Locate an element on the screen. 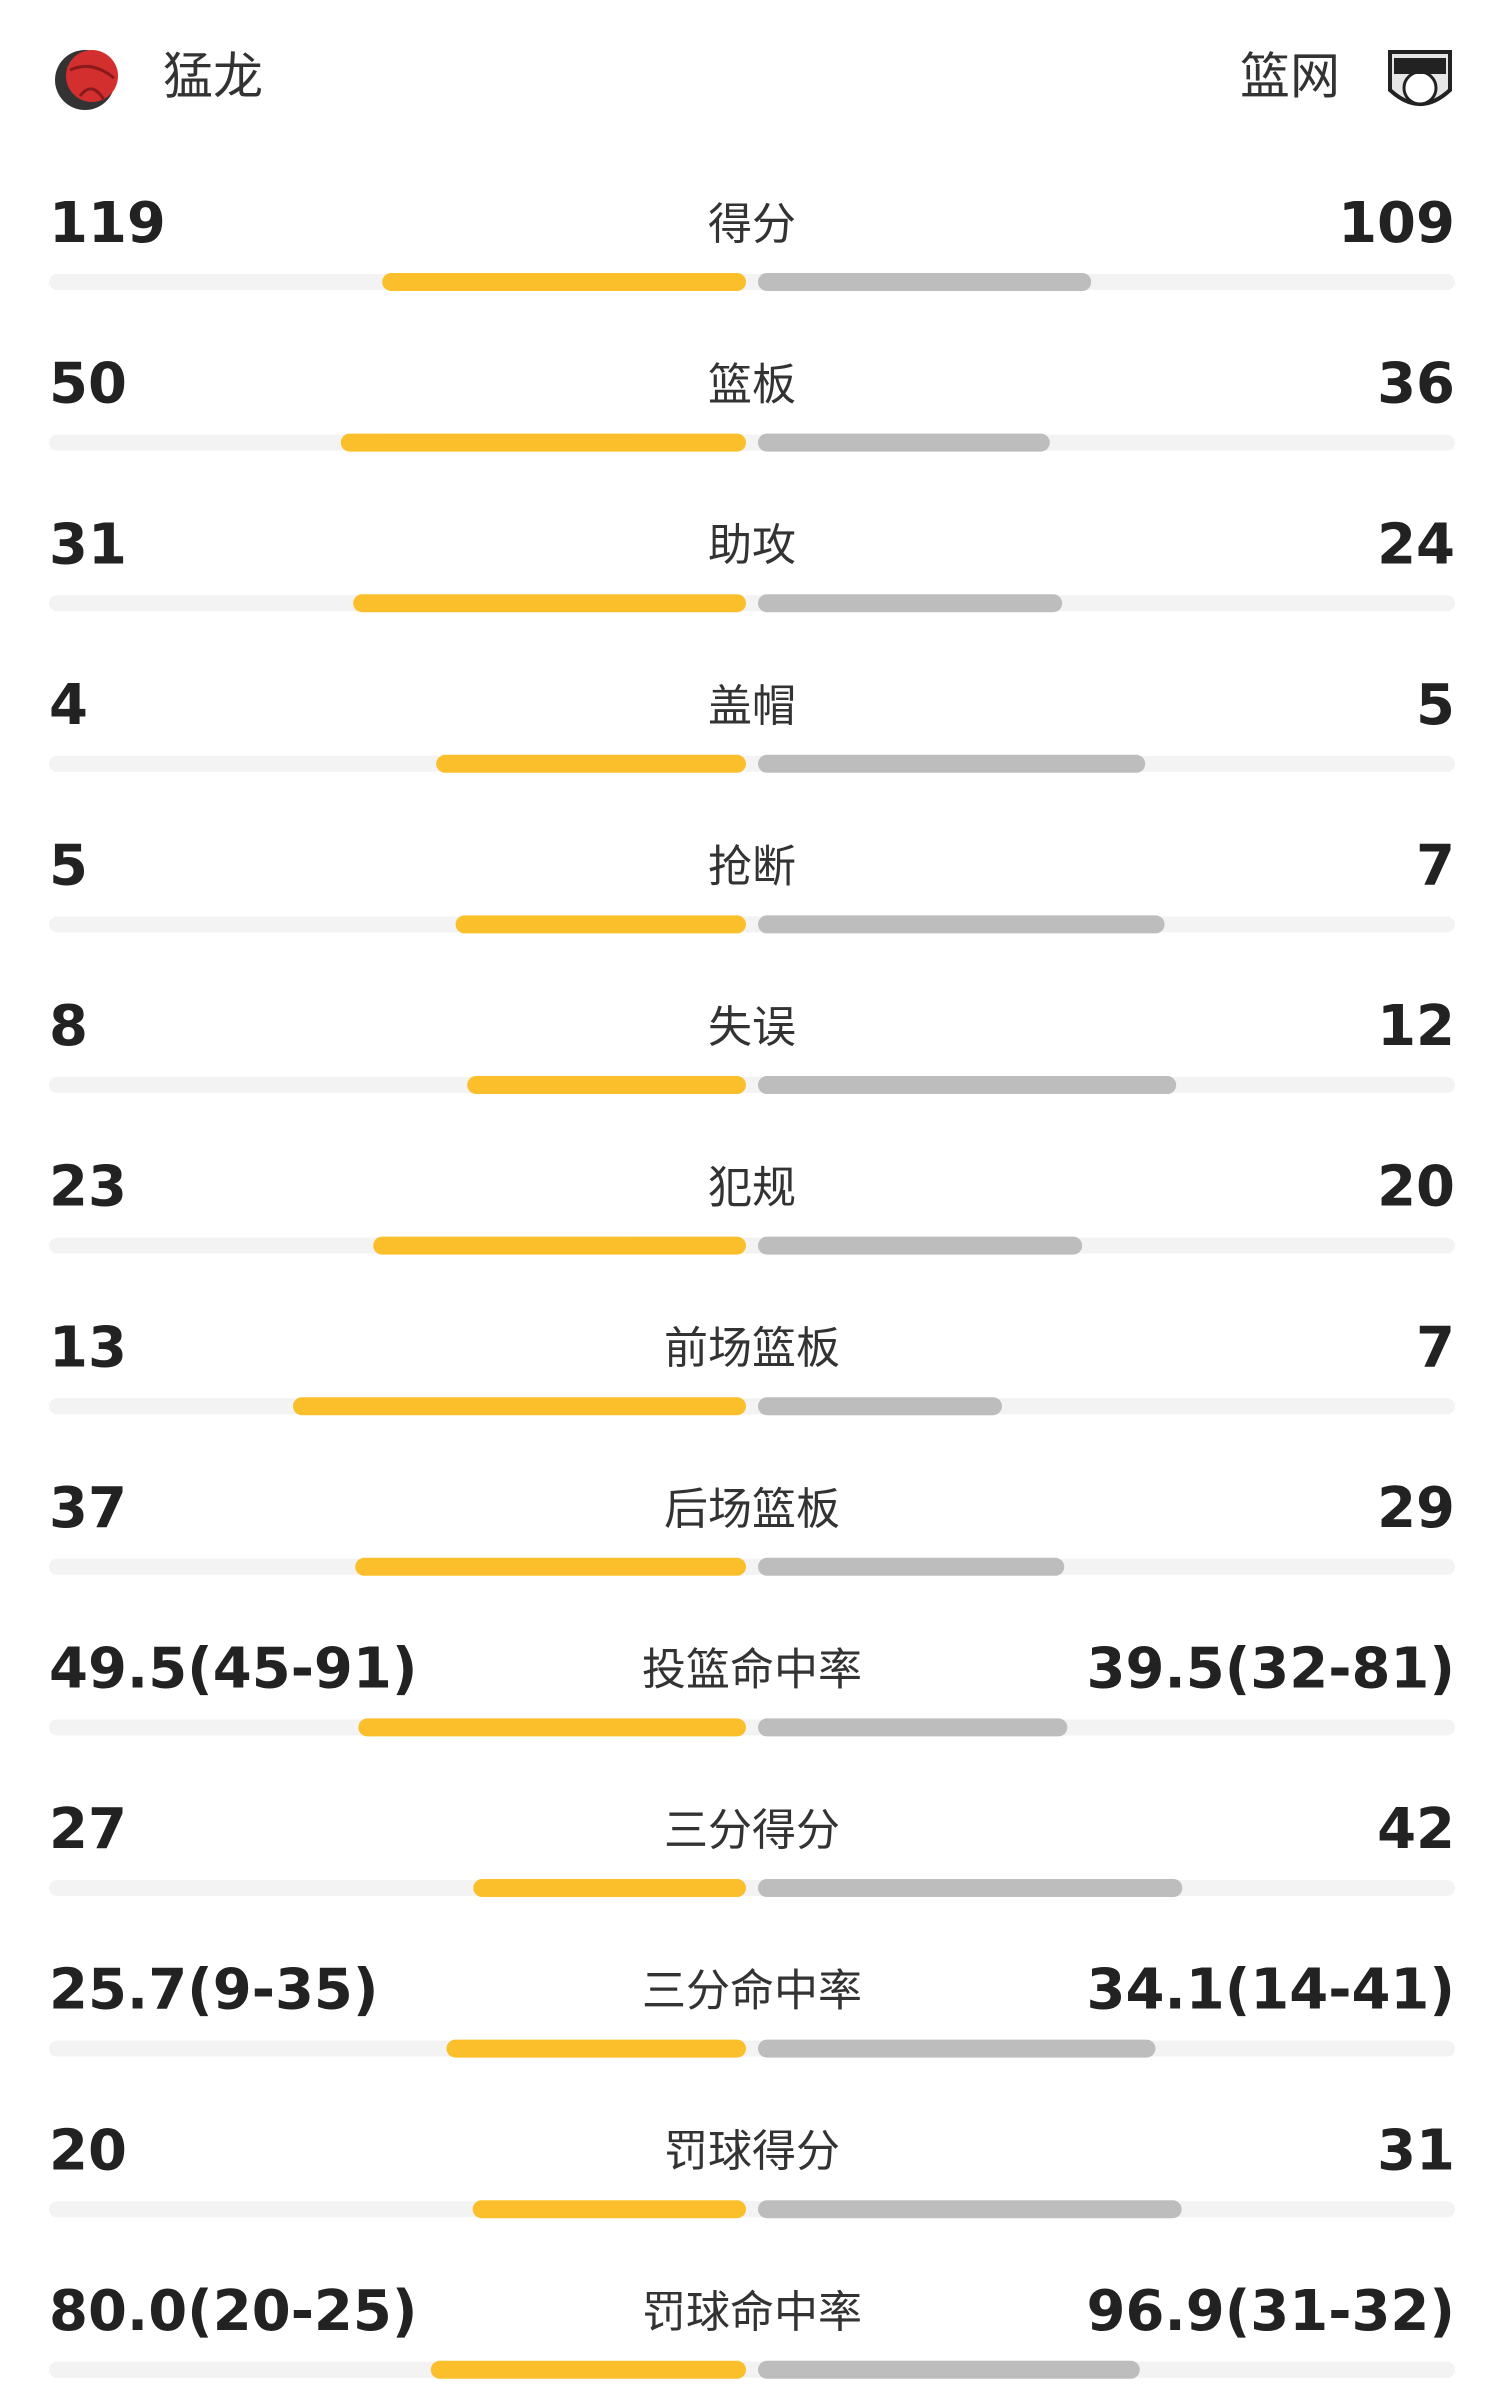 This screenshot has height=2404, width=1500. away-logo is located at coordinates (1420, 78).